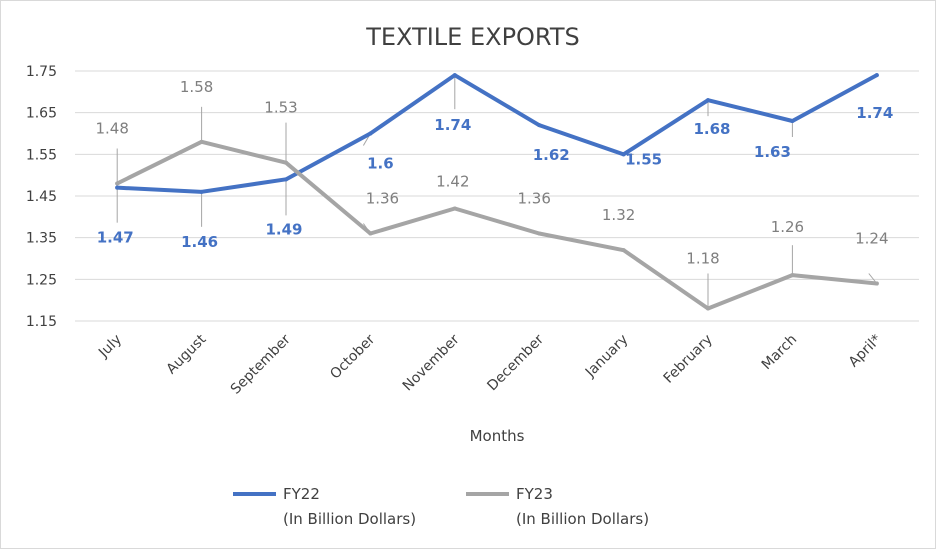 The width and height of the screenshot is (936, 549). What do you see at coordinates (301, 494) in the screenshot?
I see `legend-label-fy22: FY22` at bounding box center [301, 494].